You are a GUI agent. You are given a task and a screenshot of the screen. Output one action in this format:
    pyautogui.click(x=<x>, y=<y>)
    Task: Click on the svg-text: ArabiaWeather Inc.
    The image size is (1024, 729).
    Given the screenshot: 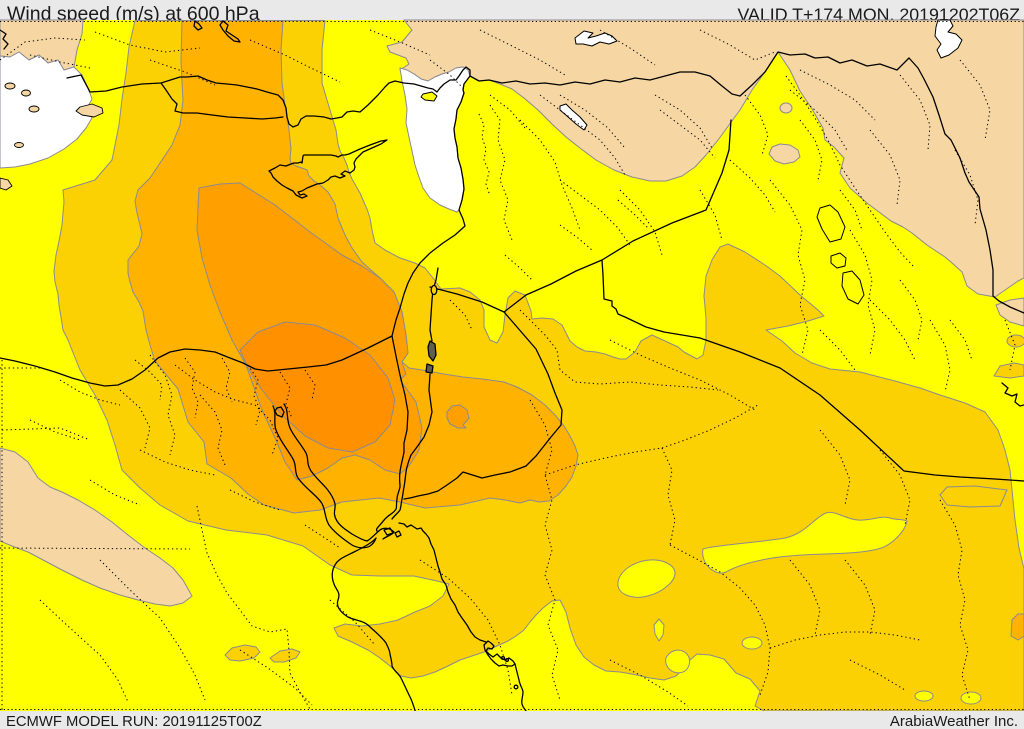 What is the action you would take?
    pyautogui.click(x=954, y=721)
    